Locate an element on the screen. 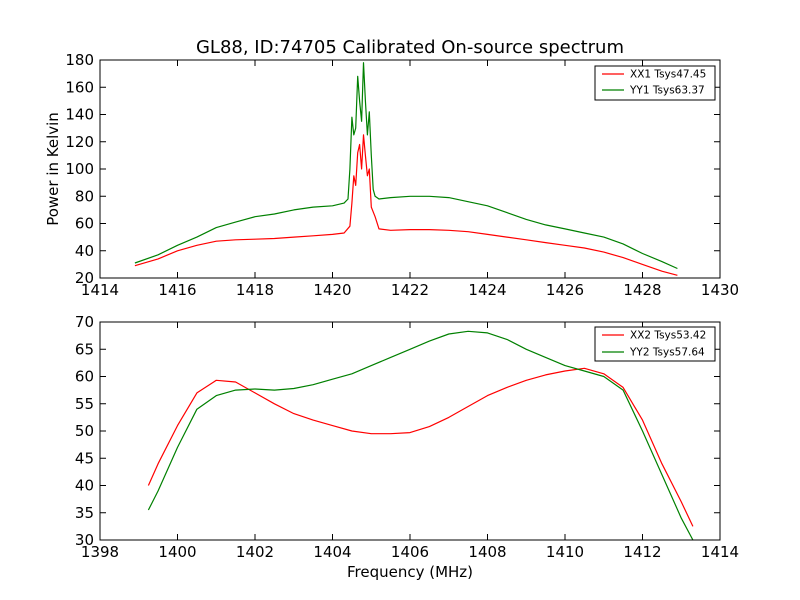  bottom-chart-x-axis-label: Frequency (MHz) is located at coordinates (410, 572).